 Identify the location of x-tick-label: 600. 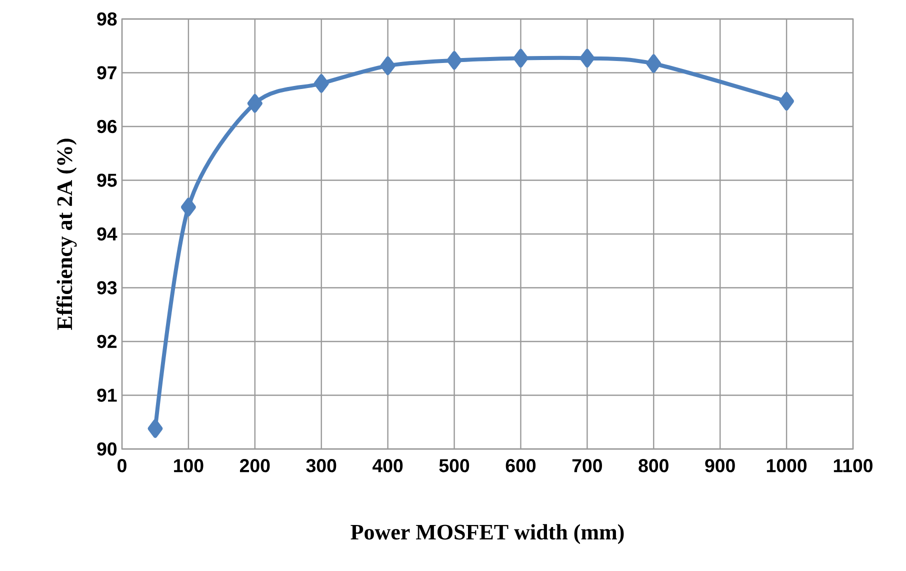
(521, 465).